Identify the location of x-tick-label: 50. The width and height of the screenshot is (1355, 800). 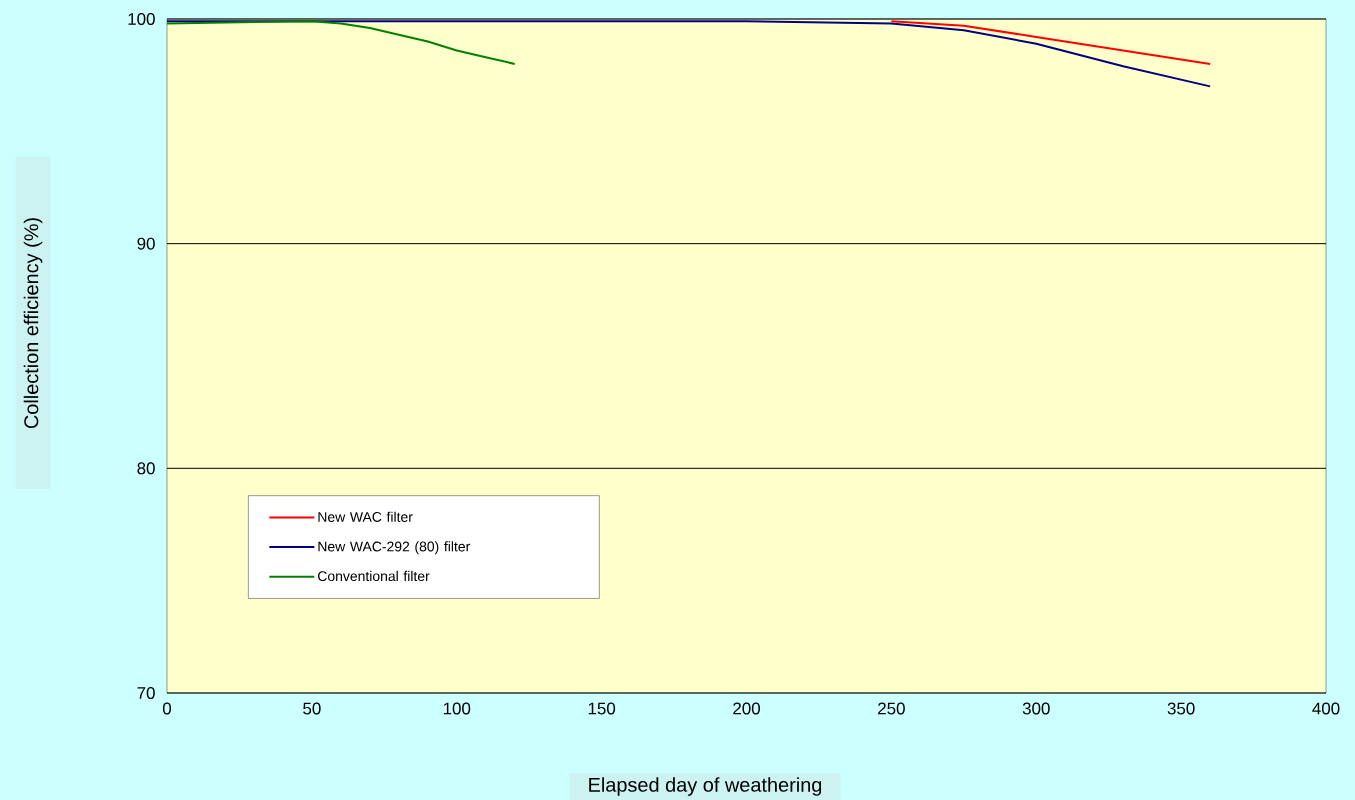
(312, 708).